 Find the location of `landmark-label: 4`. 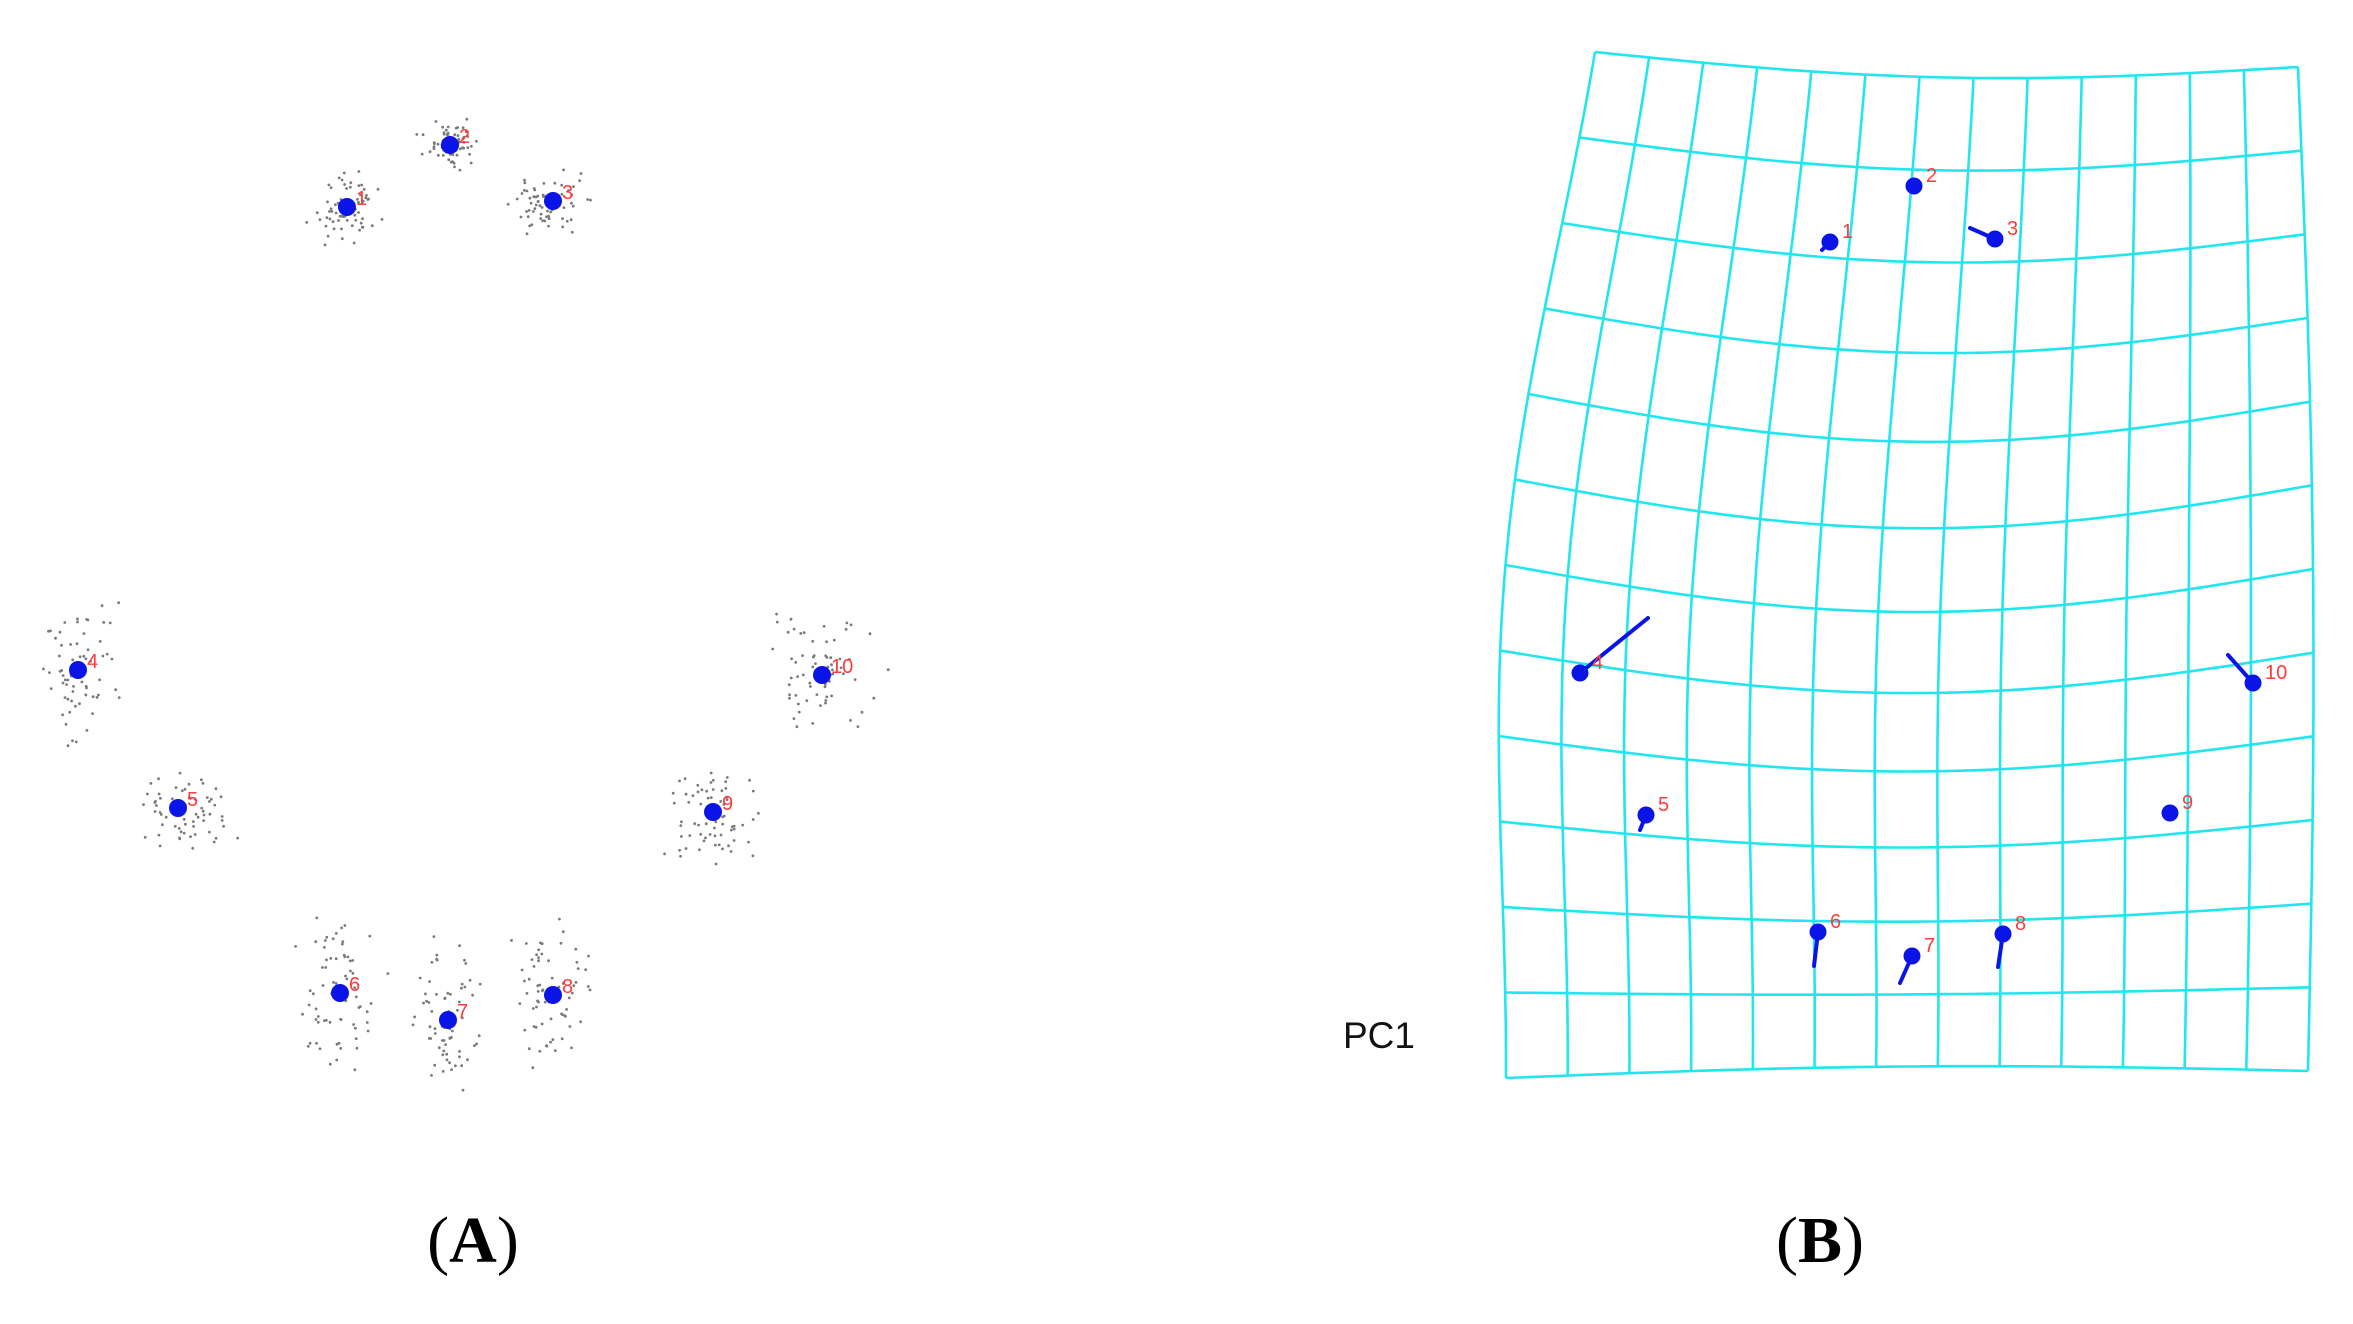

landmark-label: 4 is located at coordinates (92, 662).